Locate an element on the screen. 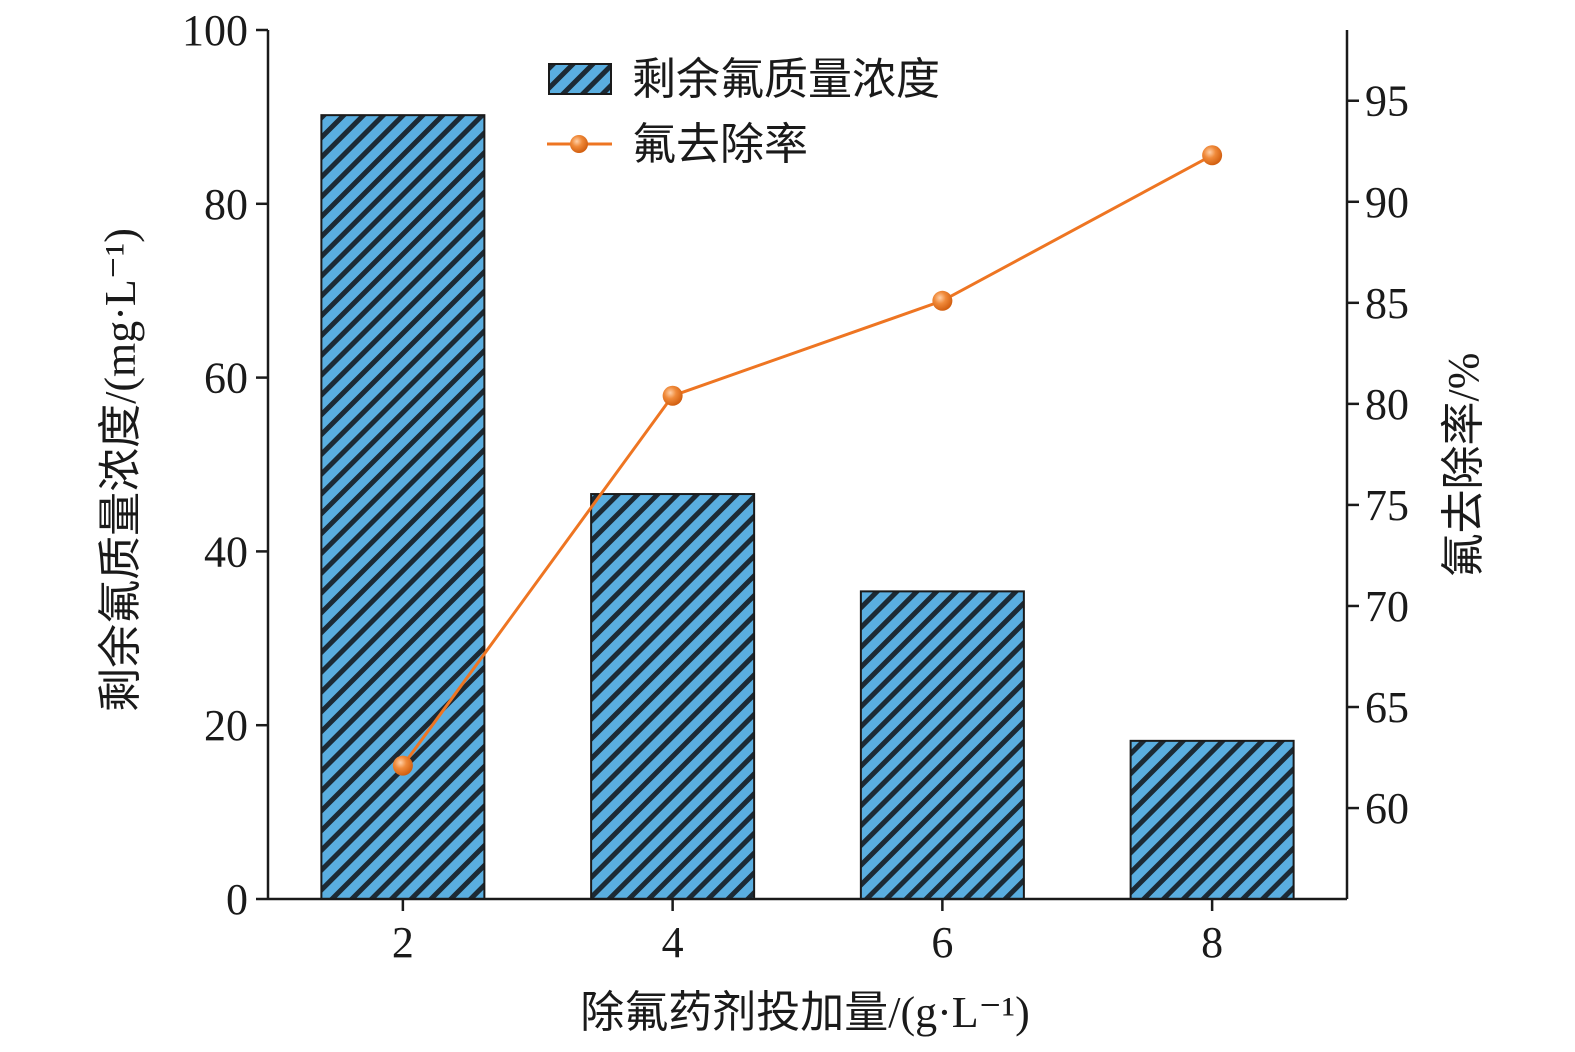 This screenshot has width=1575, height=1052. y-tick-label-80: 80 is located at coordinates (226, 204).